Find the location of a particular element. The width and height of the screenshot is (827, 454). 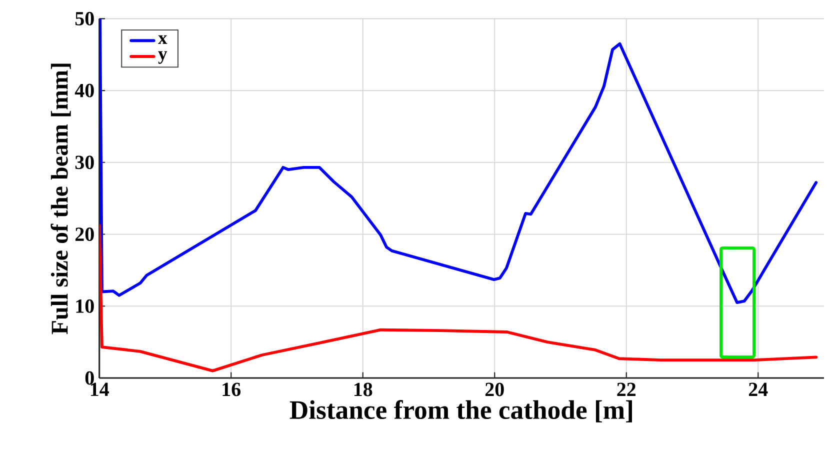

x-axis-title: Distance from the cathode [m] is located at coordinates (461, 411).